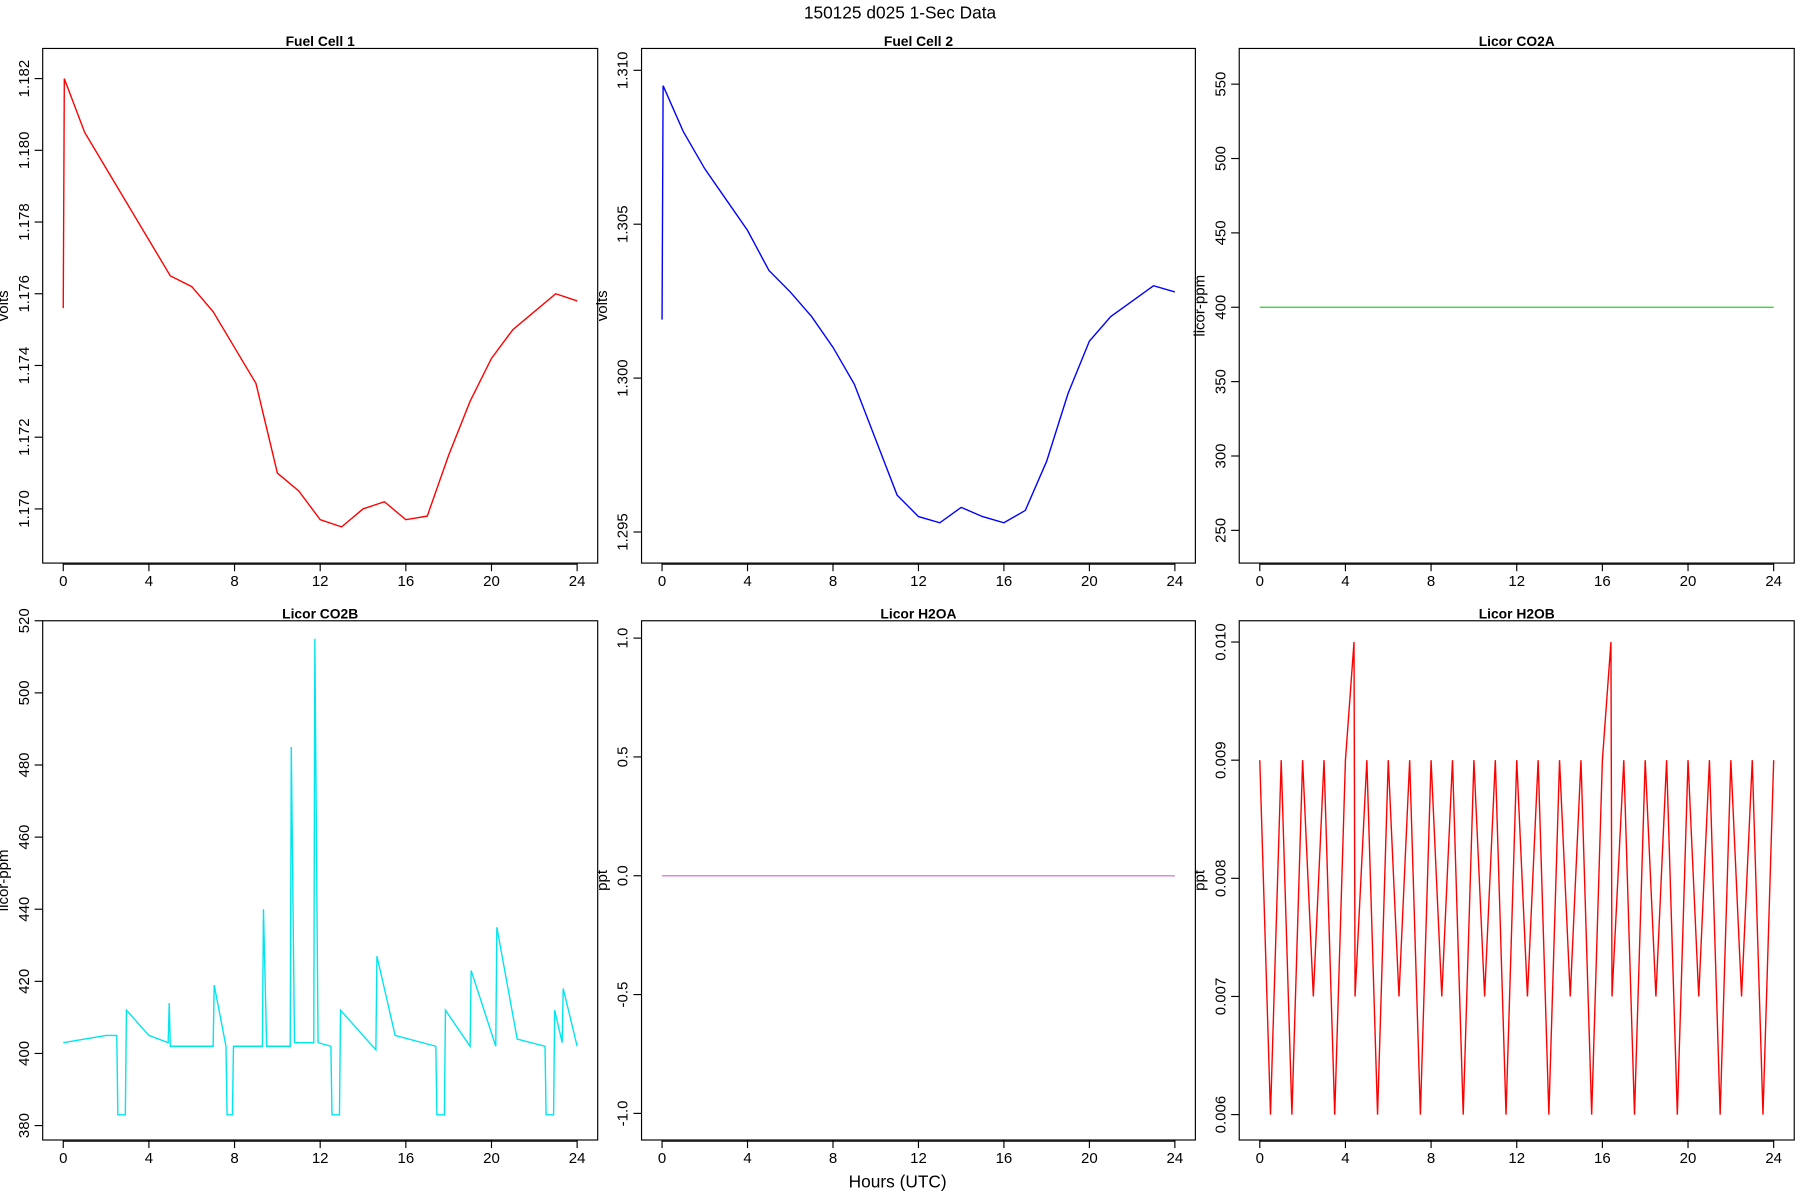 The width and height of the screenshot is (1800, 1200). Describe the element at coordinates (24, 366) in the screenshot. I see `y-tick-label: 1.174` at that location.